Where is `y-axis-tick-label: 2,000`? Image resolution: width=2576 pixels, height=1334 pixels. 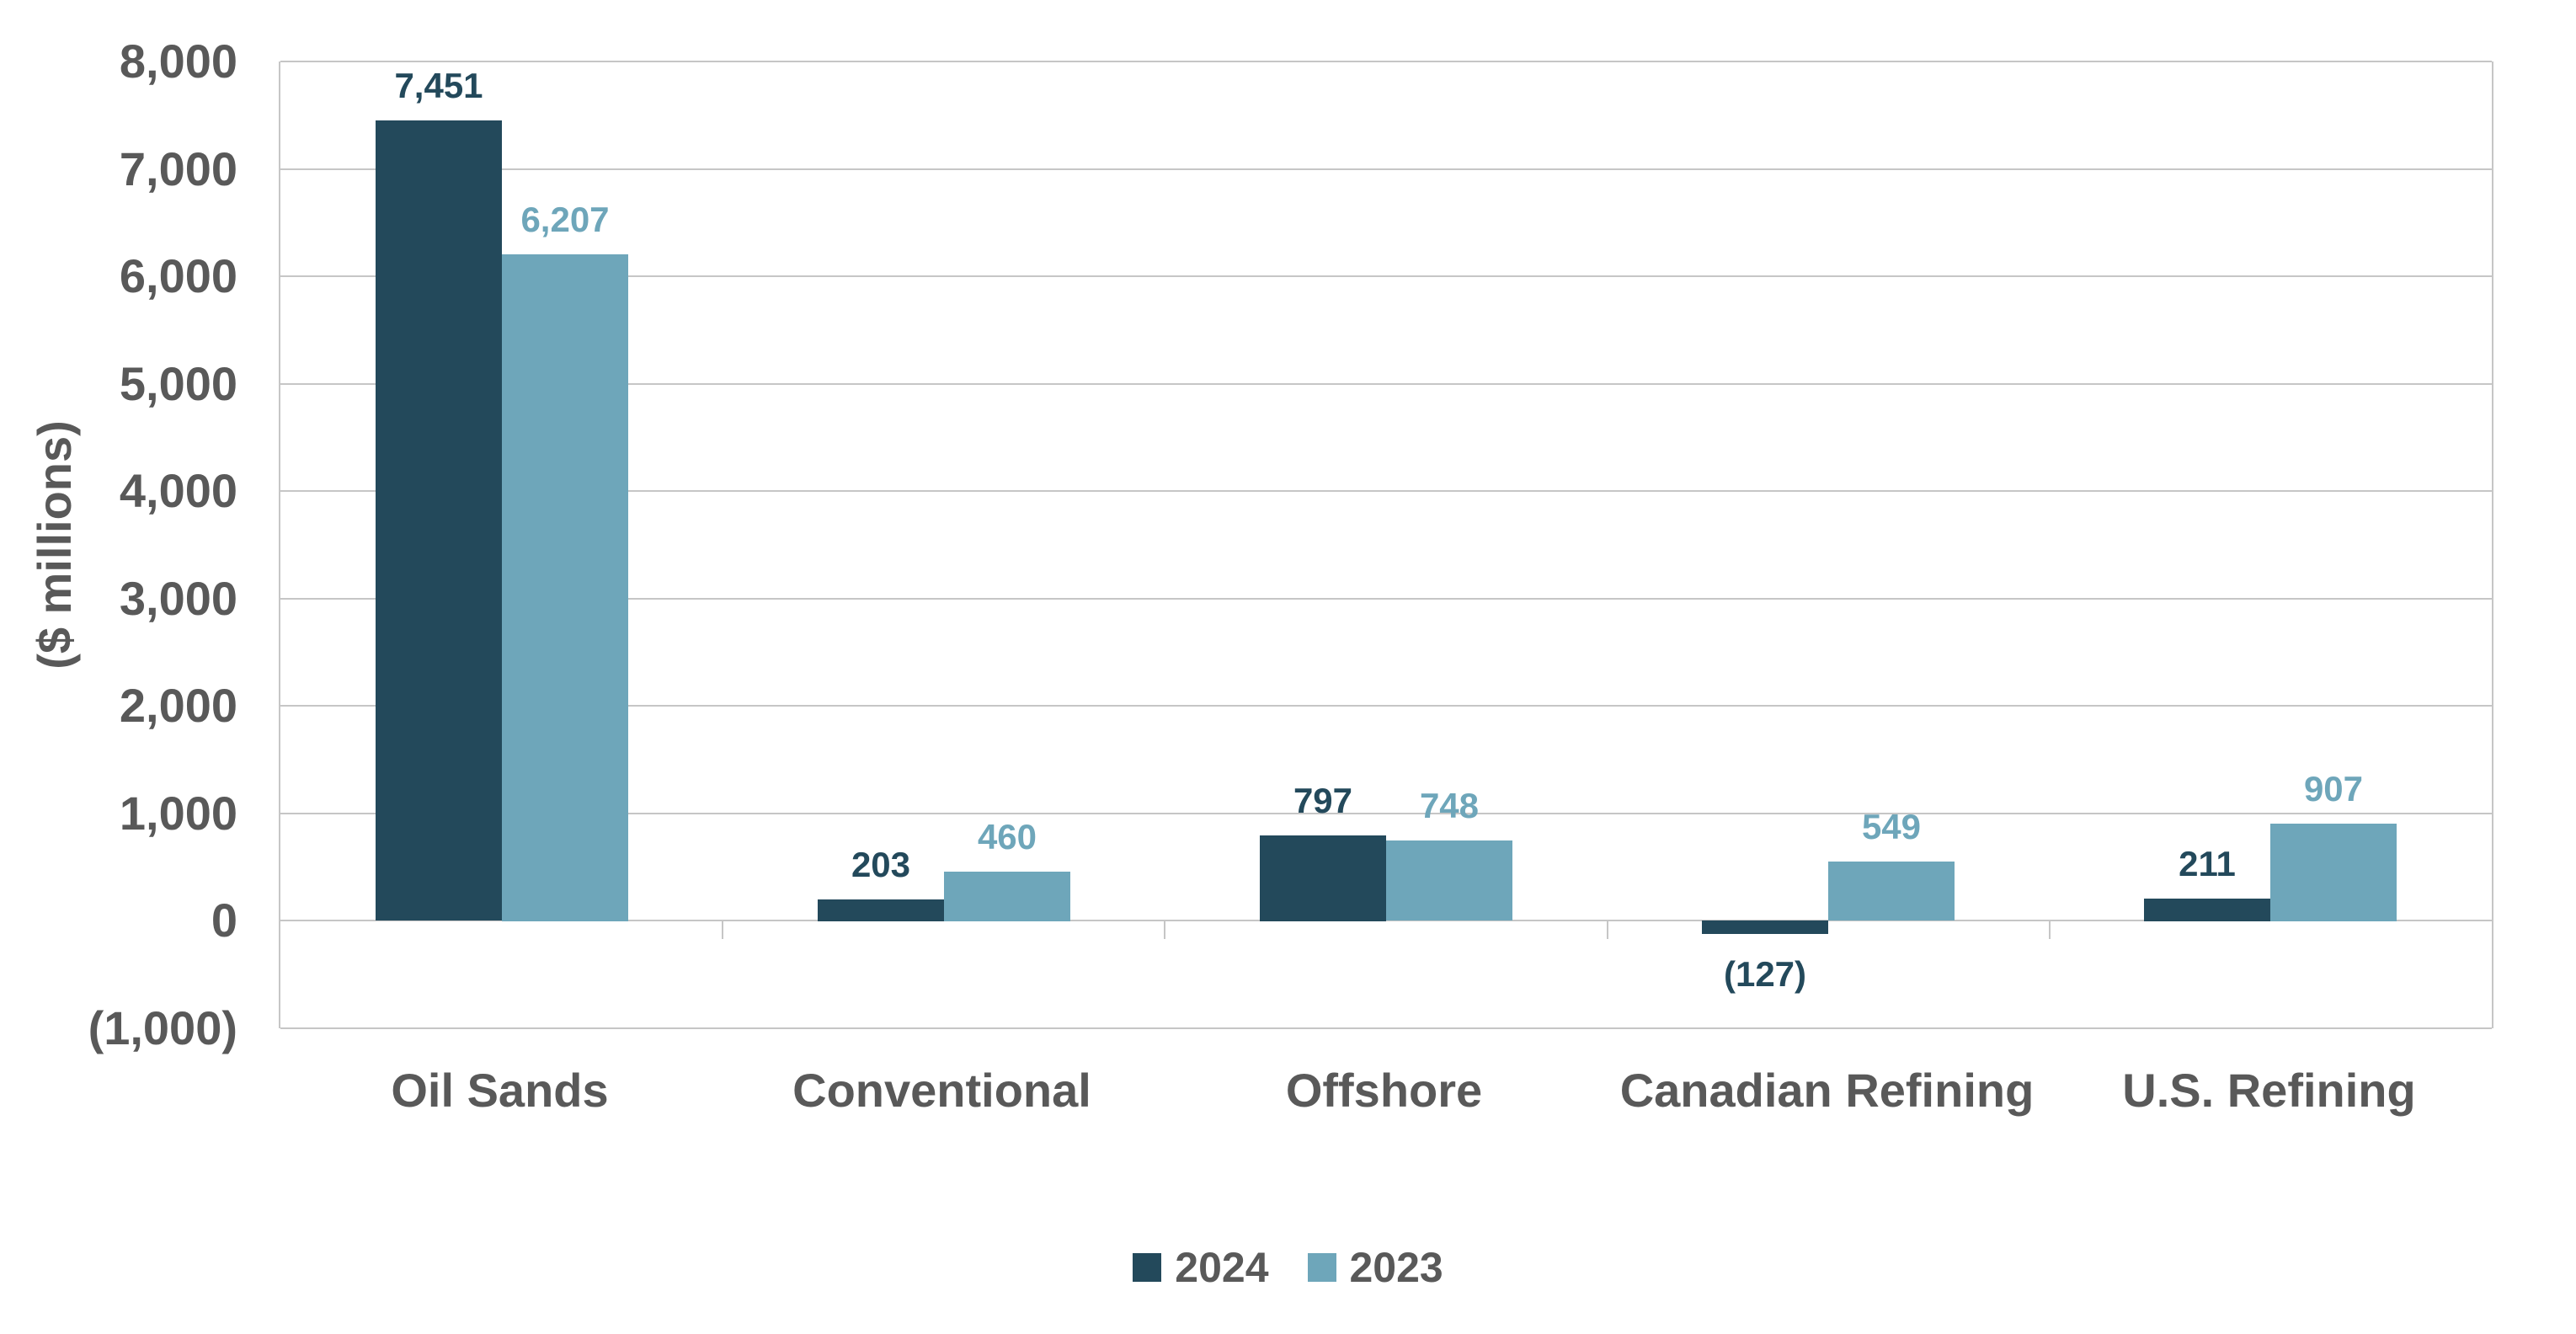
y-axis-tick-label: 2,000 is located at coordinates (178, 705).